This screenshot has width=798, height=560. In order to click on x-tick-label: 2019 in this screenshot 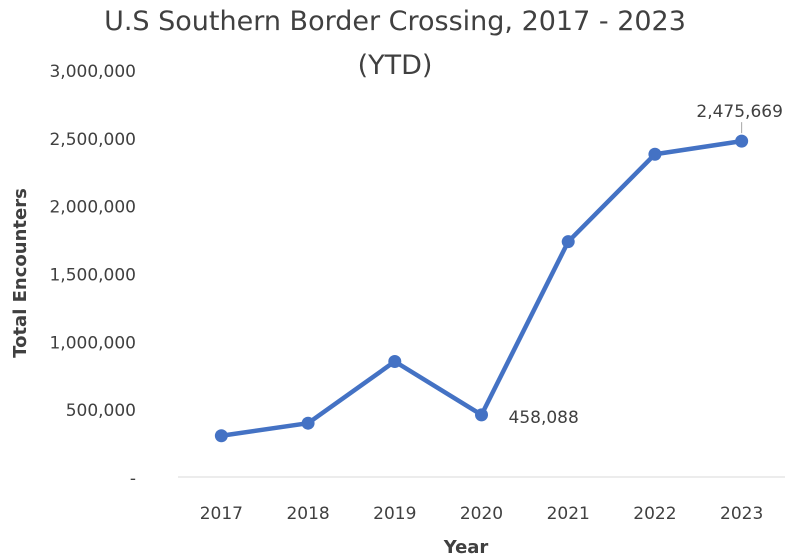, I will do `click(394, 514)`.